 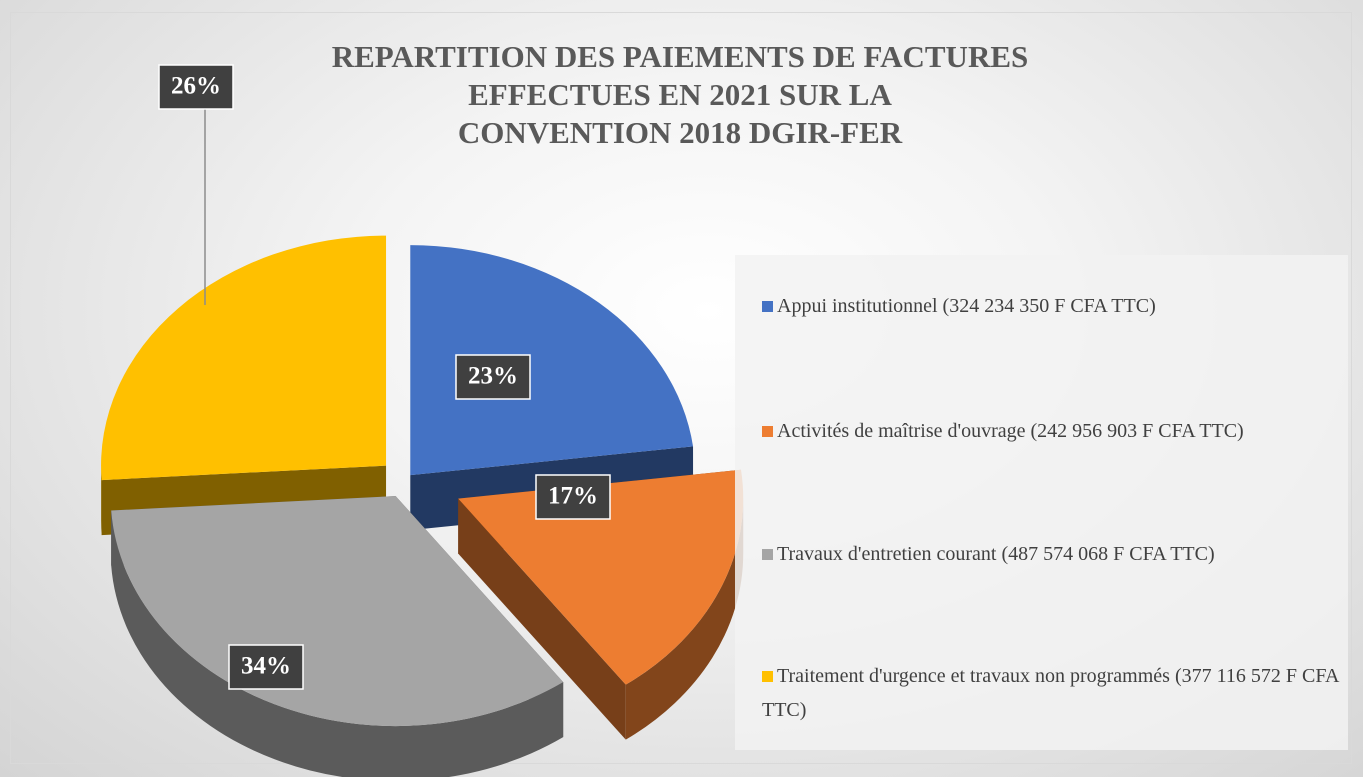 I want to click on data-label: 17%, so click(x=573, y=496).